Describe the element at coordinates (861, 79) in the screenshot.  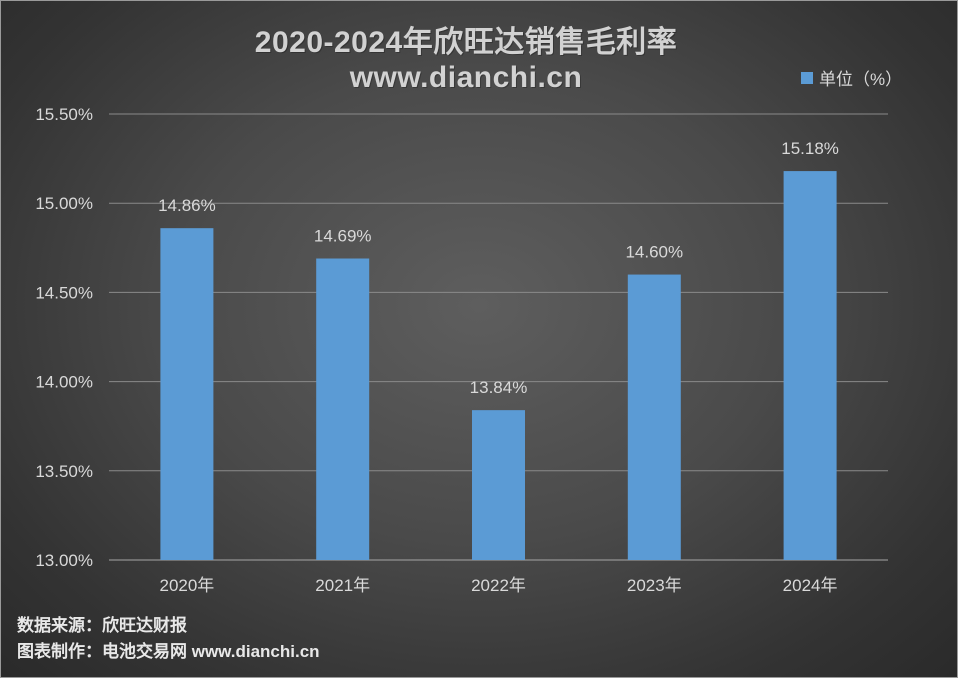
I see `legend-label: 单位（%）` at that location.